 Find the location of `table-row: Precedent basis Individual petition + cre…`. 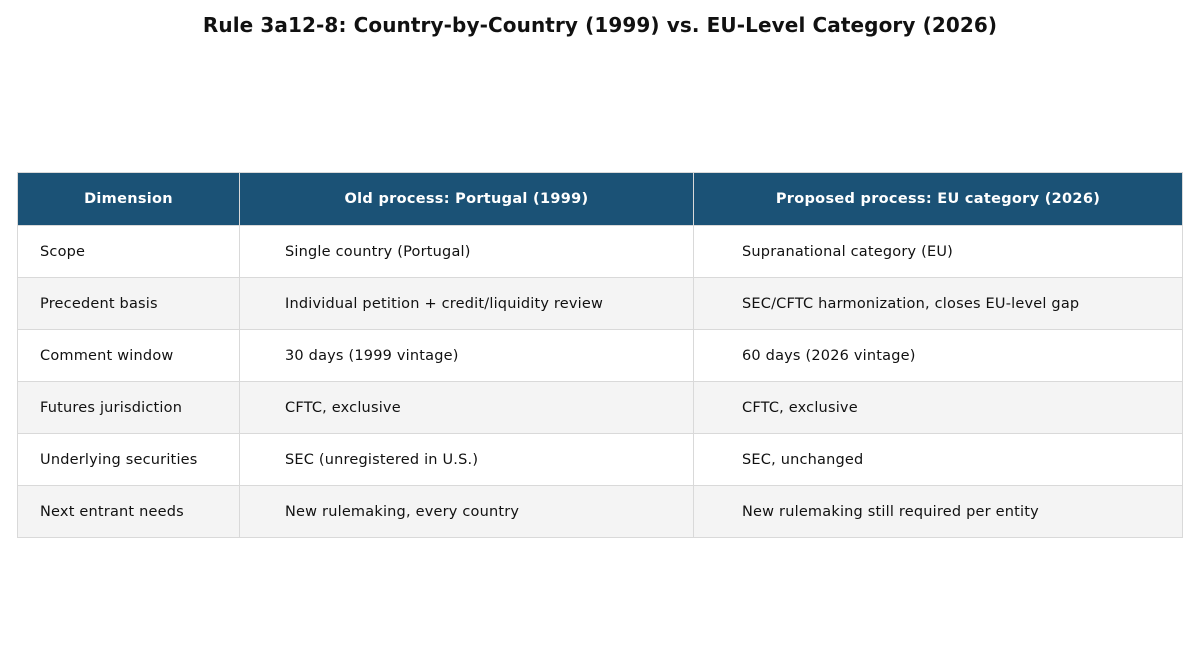

table-row: Precedent basis Individual petition + cre… is located at coordinates (600, 303).